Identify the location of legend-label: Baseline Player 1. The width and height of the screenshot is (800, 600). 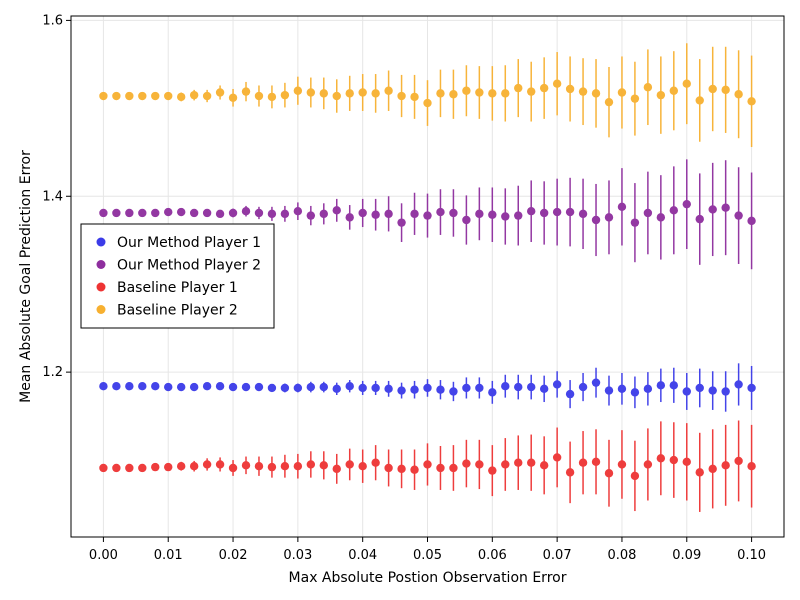
(177, 288).